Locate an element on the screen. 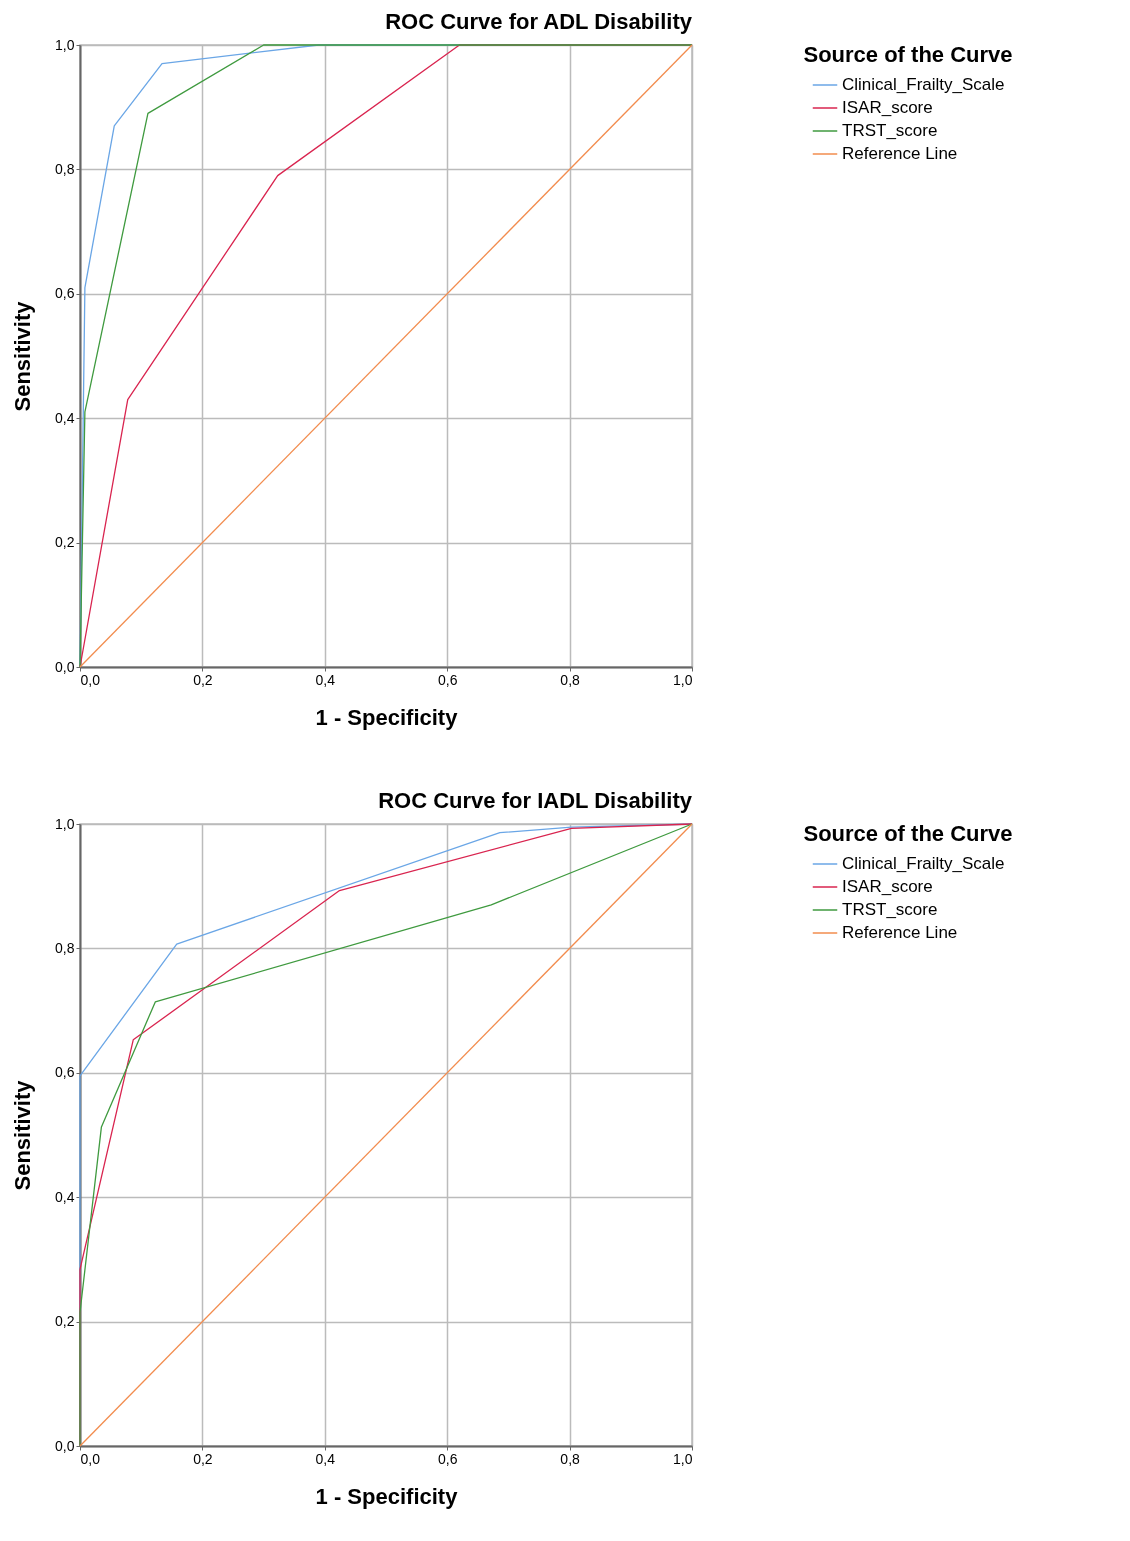 The width and height of the screenshot is (1130, 1541). chart-title: ROC Curve for ADL Disability is located at coordinates (539, 21).